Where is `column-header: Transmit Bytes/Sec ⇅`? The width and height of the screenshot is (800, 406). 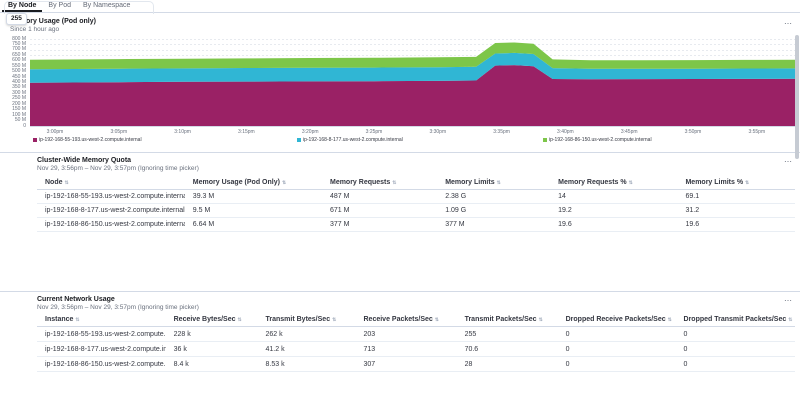
column-header: Transmit Bytes/Sec ⇅ is located at coordinates (306, 320).